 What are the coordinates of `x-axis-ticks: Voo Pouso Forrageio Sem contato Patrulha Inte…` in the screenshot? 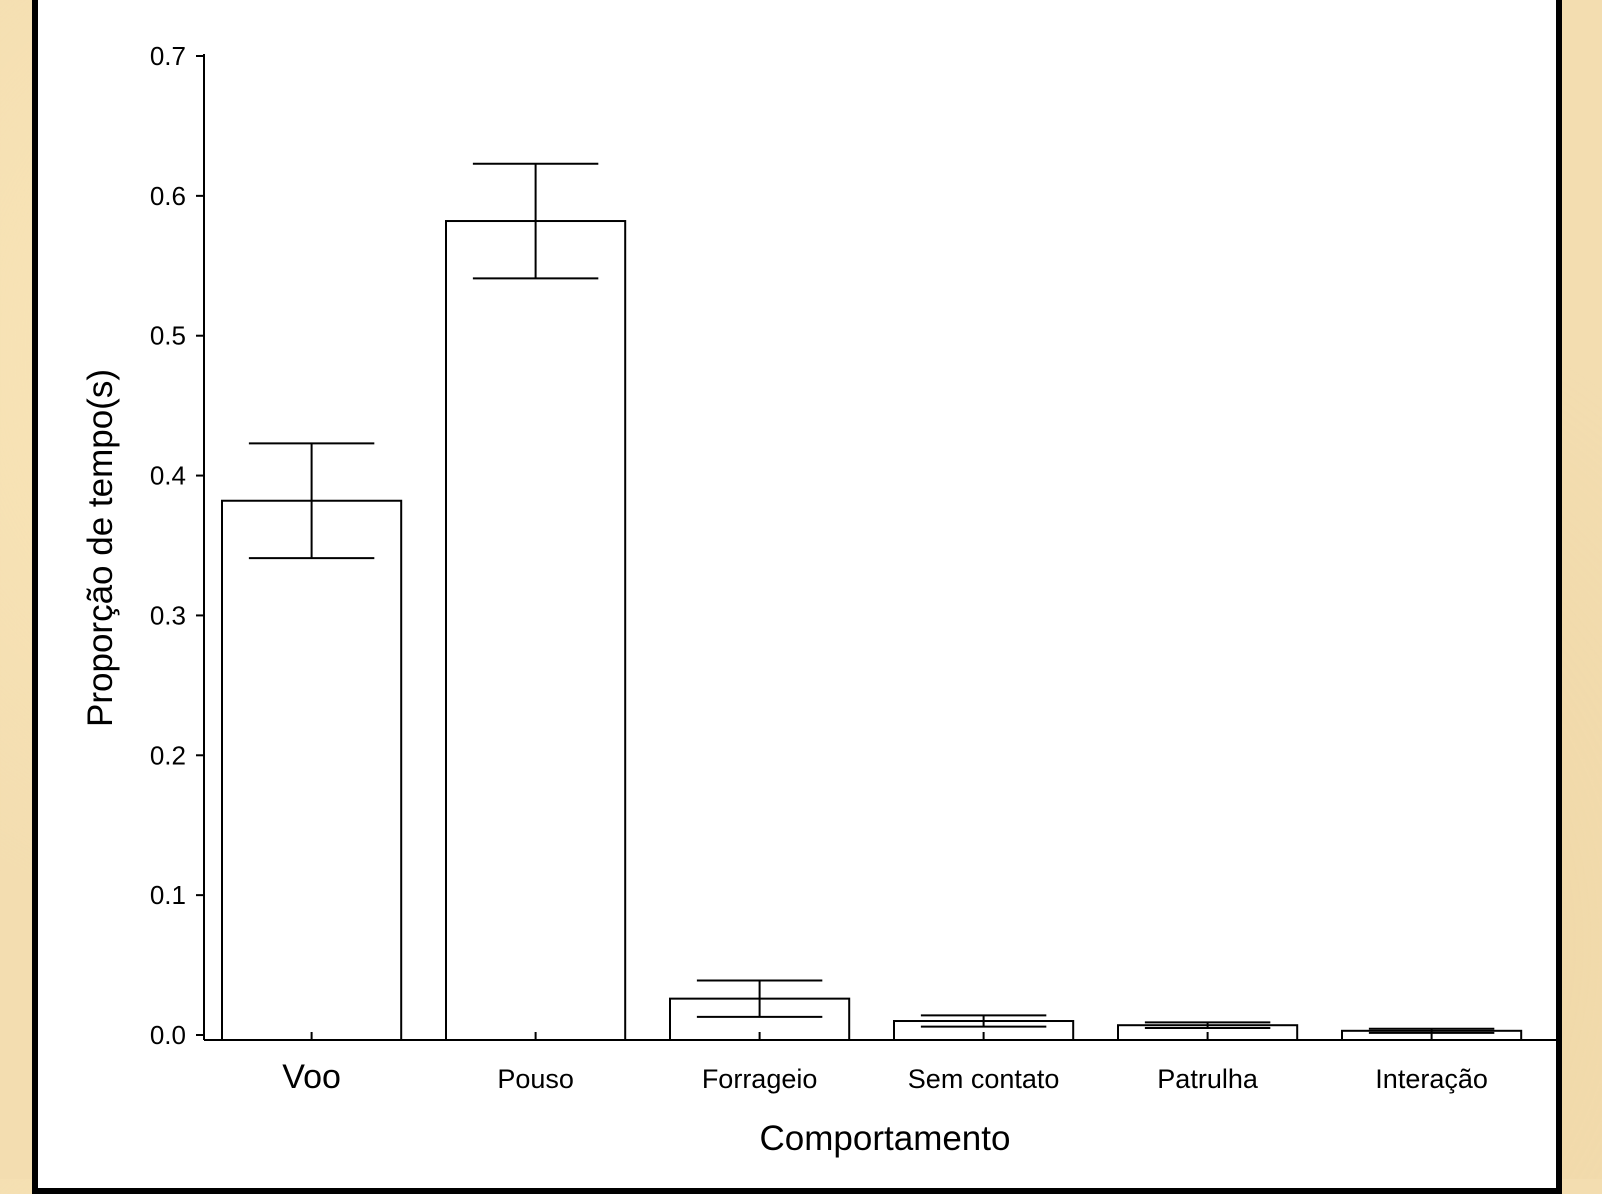 It's located at (885, 1064).